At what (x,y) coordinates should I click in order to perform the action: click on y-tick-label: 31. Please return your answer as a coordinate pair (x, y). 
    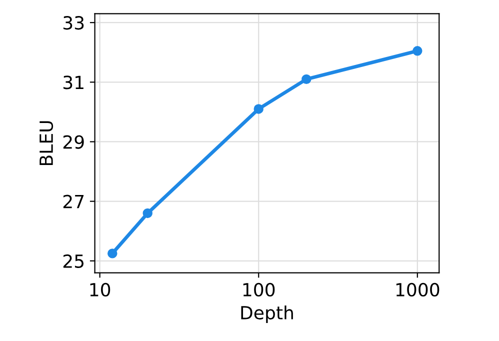
    Looking at the image, I should click on (73, 83).